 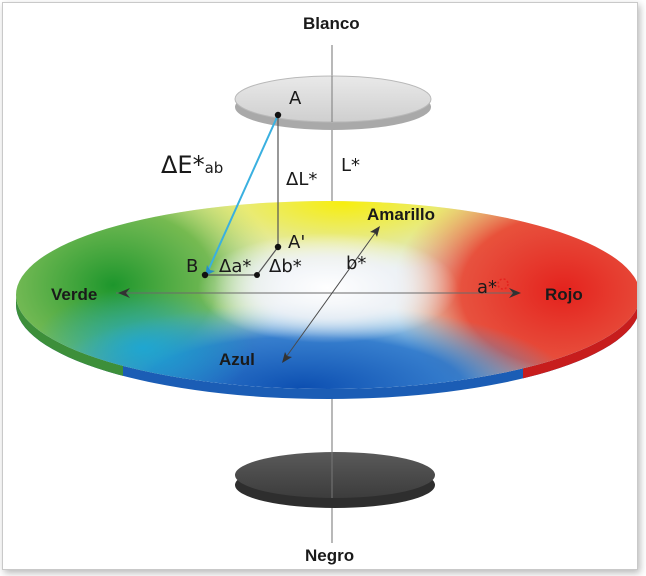 I want to click on label-delta-l: ΔL*, so click(x=302, y=179).